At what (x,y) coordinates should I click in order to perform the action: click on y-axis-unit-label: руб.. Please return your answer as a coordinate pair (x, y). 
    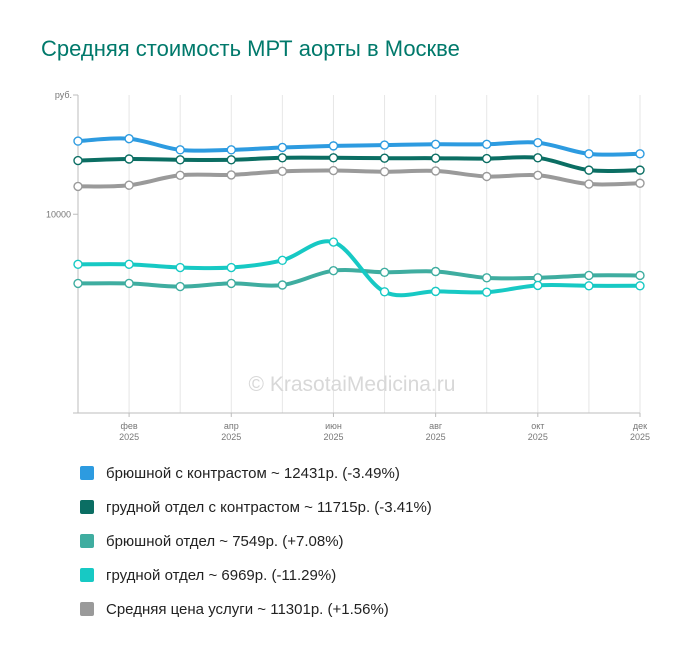
    Looking at the image, I should click on (63, 95).